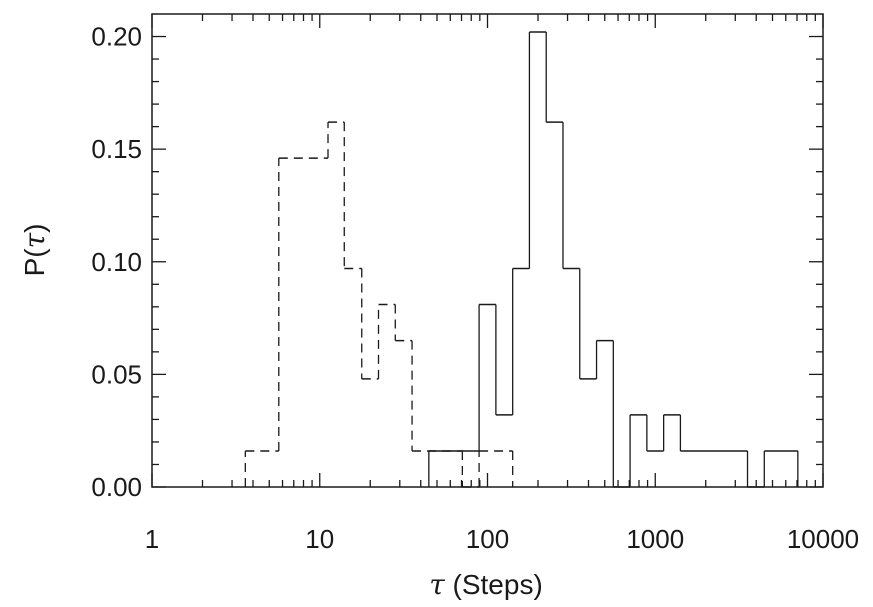 The height and width of the screenshot is (607, 873). Describe the element at coordinates (116, 487) in the screenshot. I see `y-tick-label: 0.00` at that location.